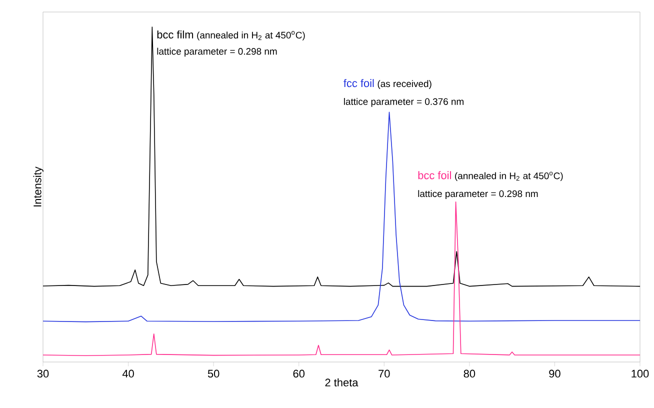 This screenshot has width=654, height=408. Describe the element at coordinates (128, 374) in the screenshot. I see `x-tick-label: 40` at that location.